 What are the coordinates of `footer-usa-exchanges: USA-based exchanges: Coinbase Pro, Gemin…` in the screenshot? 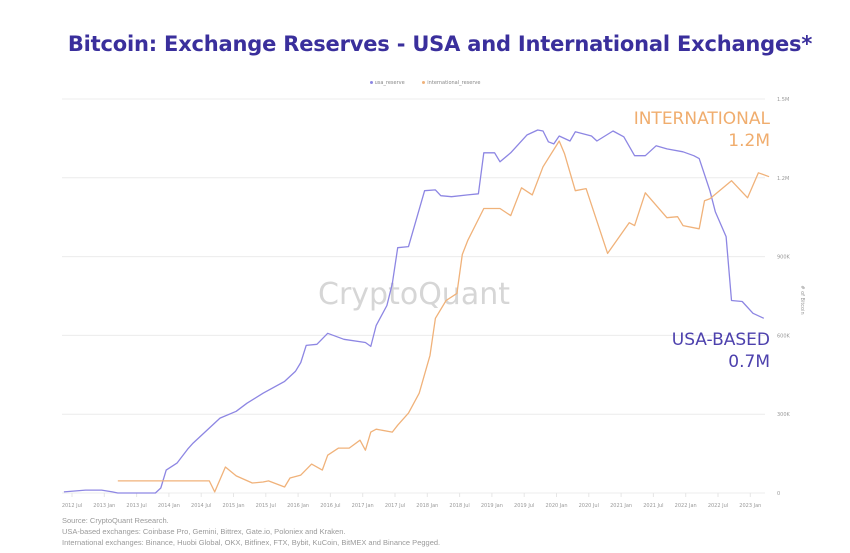 It's located at (204, 531).